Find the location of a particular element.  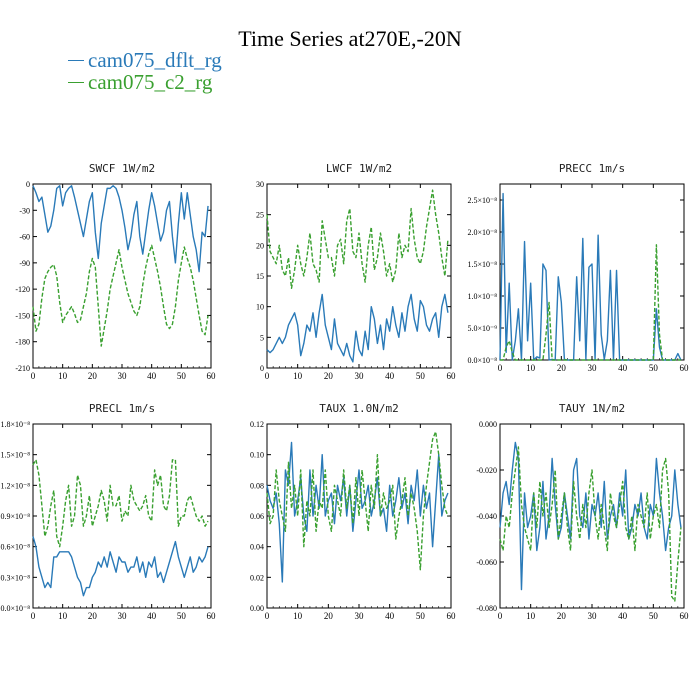

y-tick-label-2-2: 1.0×10⁻⁸ is located at coordinates (482, 296).